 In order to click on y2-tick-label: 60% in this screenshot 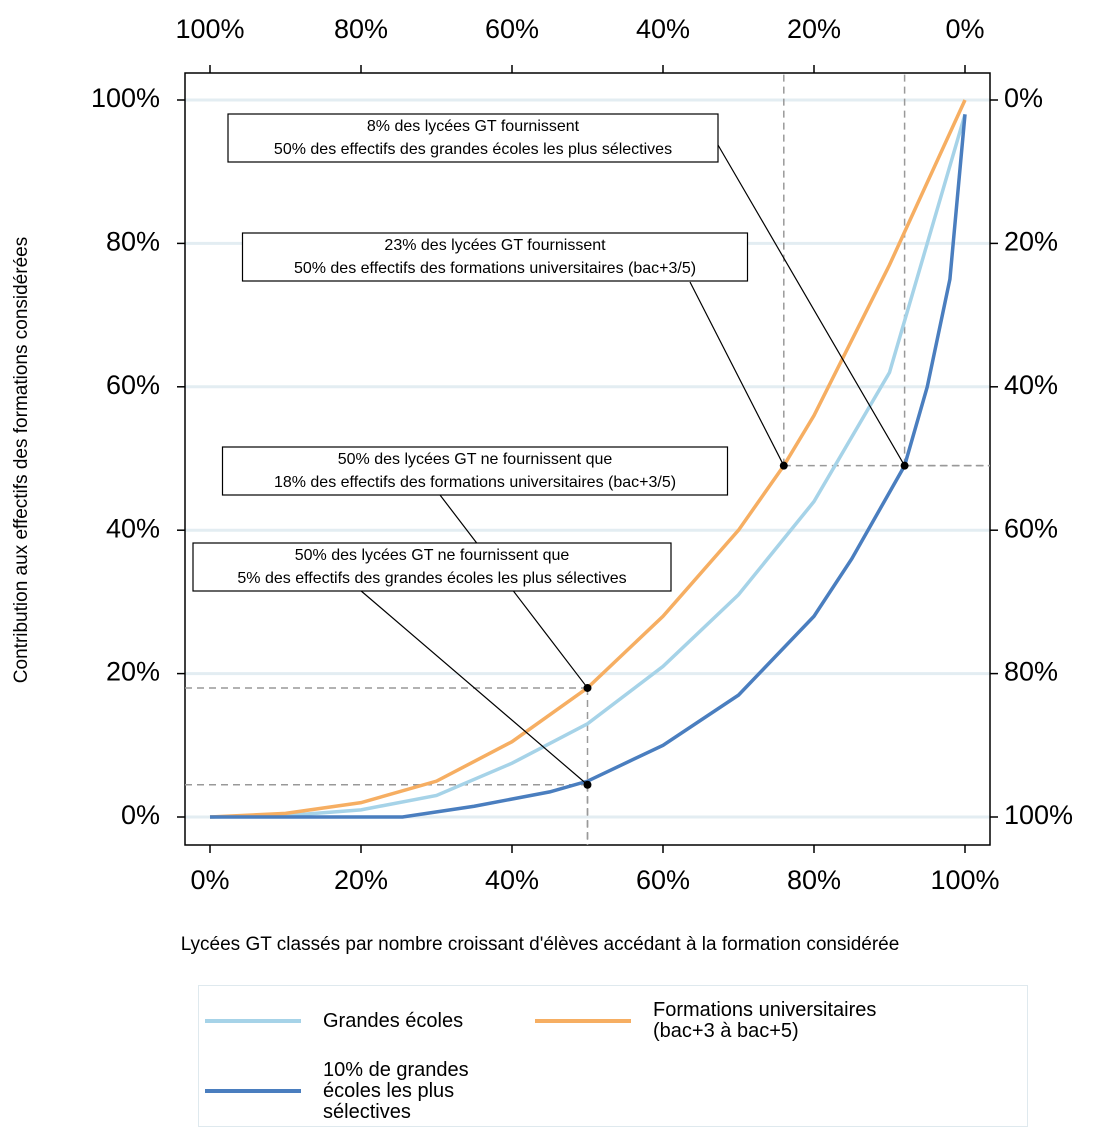, I will do `click(1031, 528)`.